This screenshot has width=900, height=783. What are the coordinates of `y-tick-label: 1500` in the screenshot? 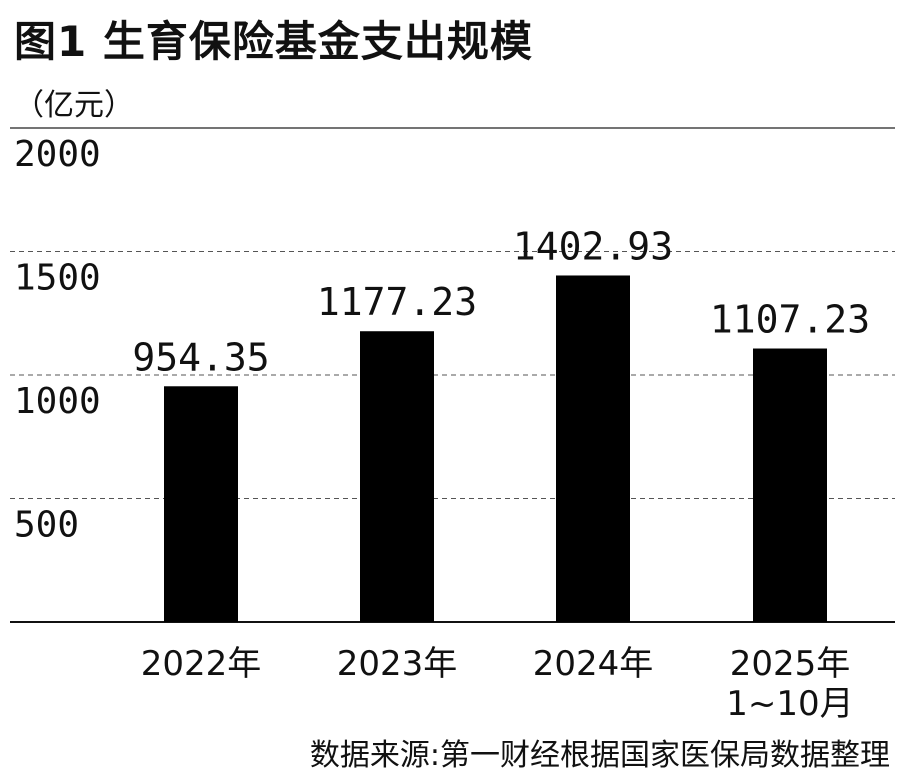 It's located at (57, 278).